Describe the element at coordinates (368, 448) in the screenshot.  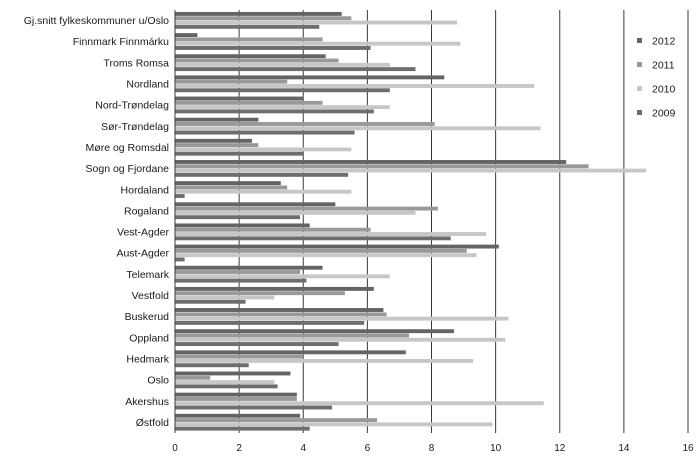
I see `x-tick-label: 6` at that location.